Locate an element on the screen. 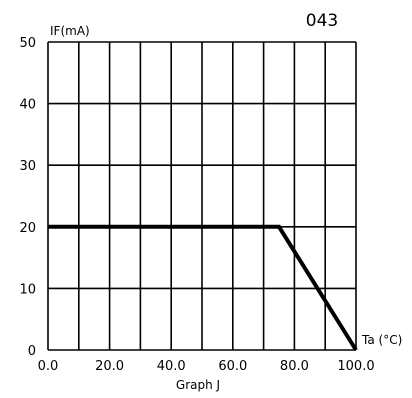 This screenshot has height=398, width=412. y-tick-label: 20 is located at coordinates (27, 228).